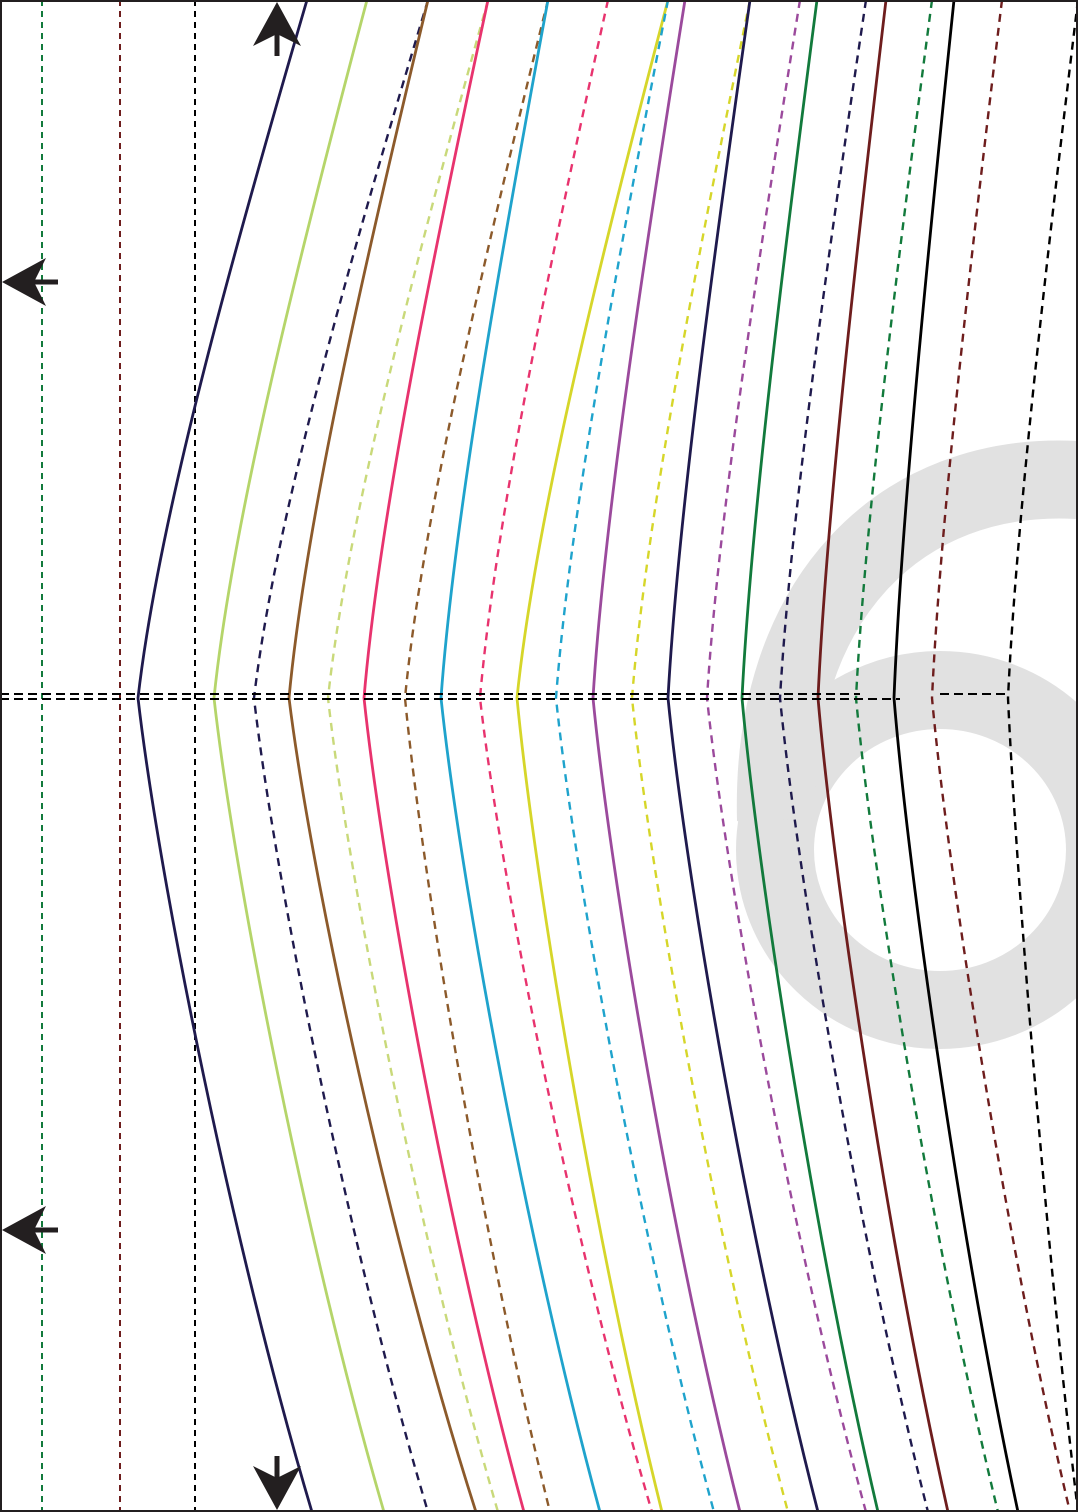  Describe the element at coordinates (277, 29) in the screenshot. I see `up-arrow-icon` at that location.